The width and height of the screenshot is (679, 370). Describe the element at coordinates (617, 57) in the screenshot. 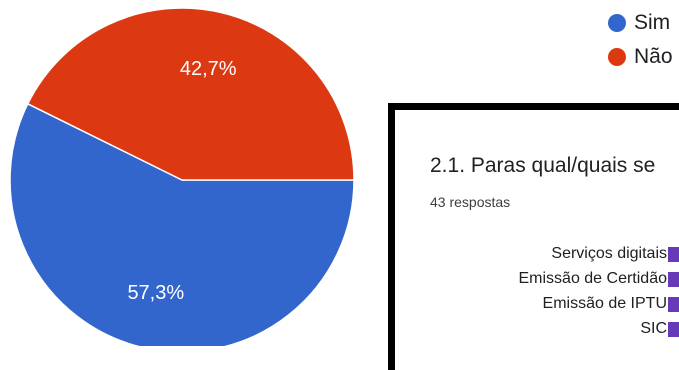

I see `legend-swatch-nao` at that location.